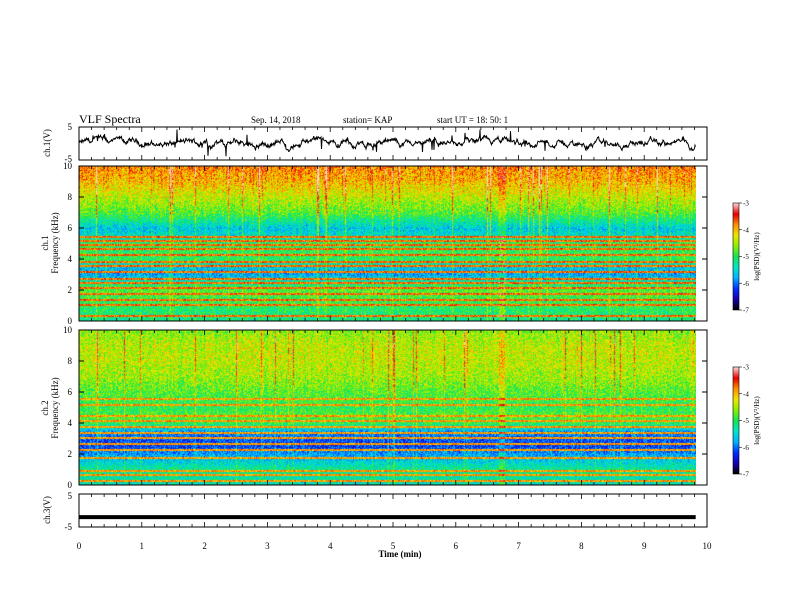 The height and width of the screenshot is (612, 792). Describe the element at coordinates (746, 448) in the screenshot. I see `ch2-colorbar-tick-label: -6` at that location.